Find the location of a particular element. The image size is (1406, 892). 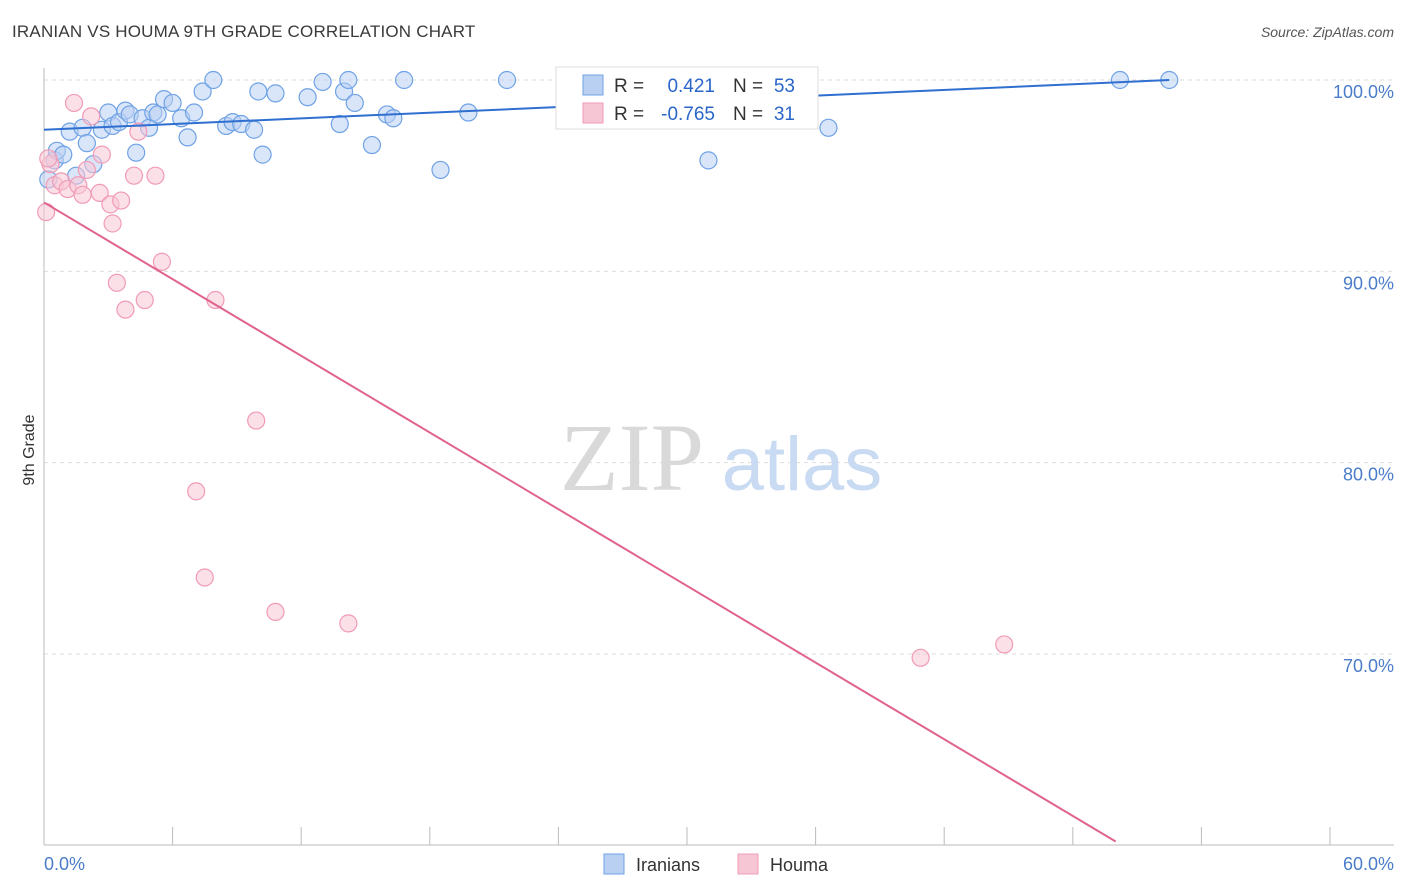

watermark-zip: ZIP is located at coordinates (632, 457).